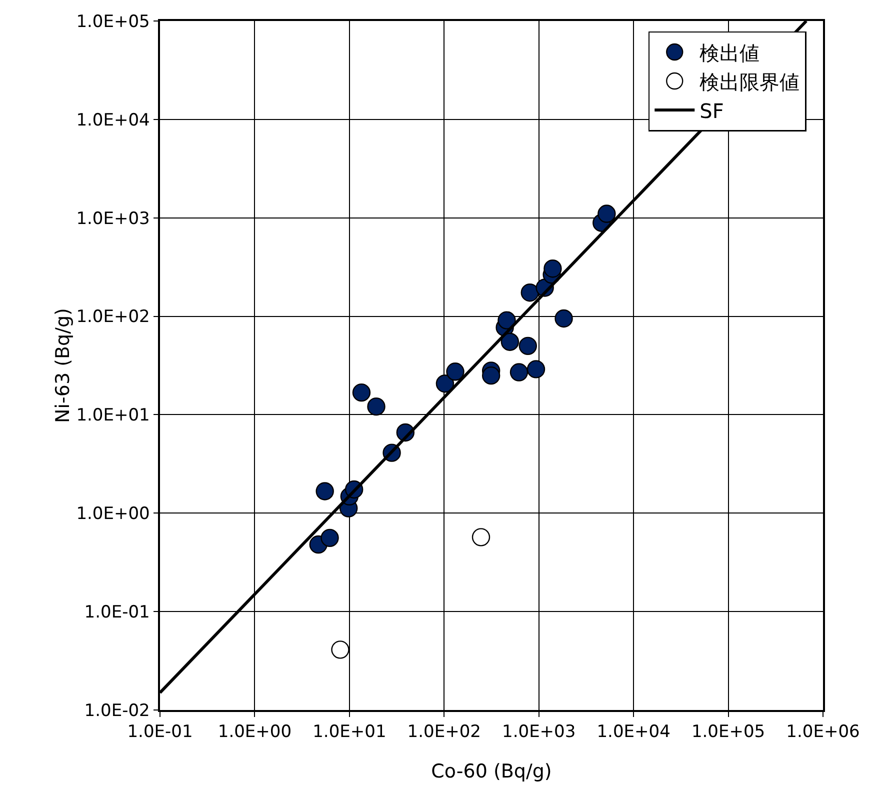 The image size is (872, 802). Describe the element at coordinates (63, 365) in the screenshot. I see `y-axis-title: Ni-63 (Bq/g)` at that location.